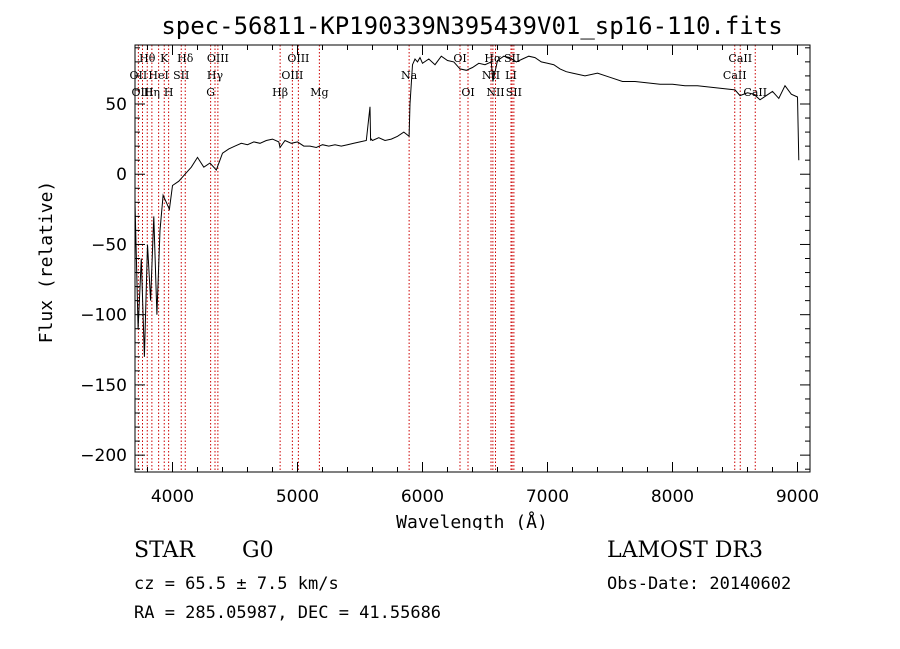 This screenshot has width=900, height=649. I want to click on y-tick-label: −150, so click(103, 386).